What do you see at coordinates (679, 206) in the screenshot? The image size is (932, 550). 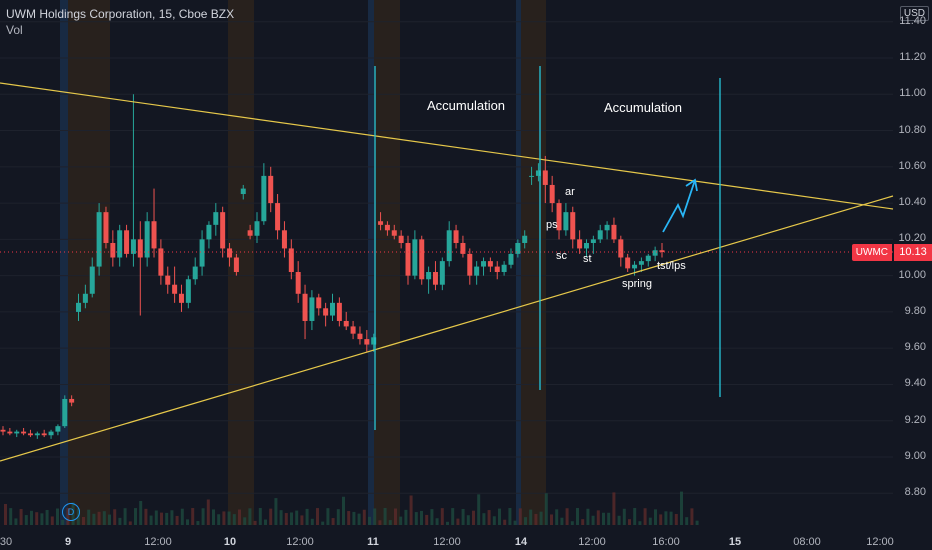 I see `projection-path` at bounding box center [679, 206].